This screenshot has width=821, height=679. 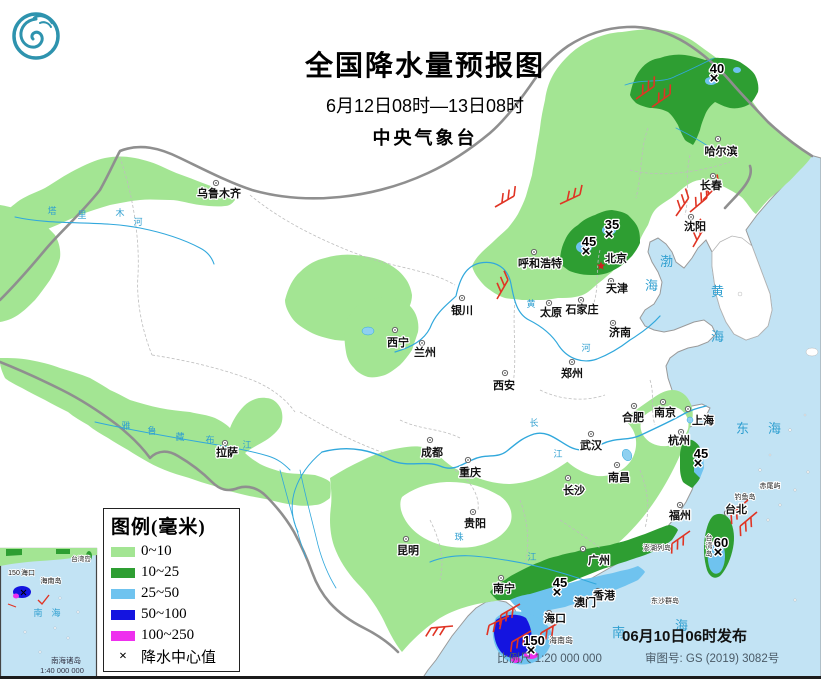 What do you see at coordinates (742, 288) in the screenshot?
I see `korea-land` at bounding box center [742, 288].